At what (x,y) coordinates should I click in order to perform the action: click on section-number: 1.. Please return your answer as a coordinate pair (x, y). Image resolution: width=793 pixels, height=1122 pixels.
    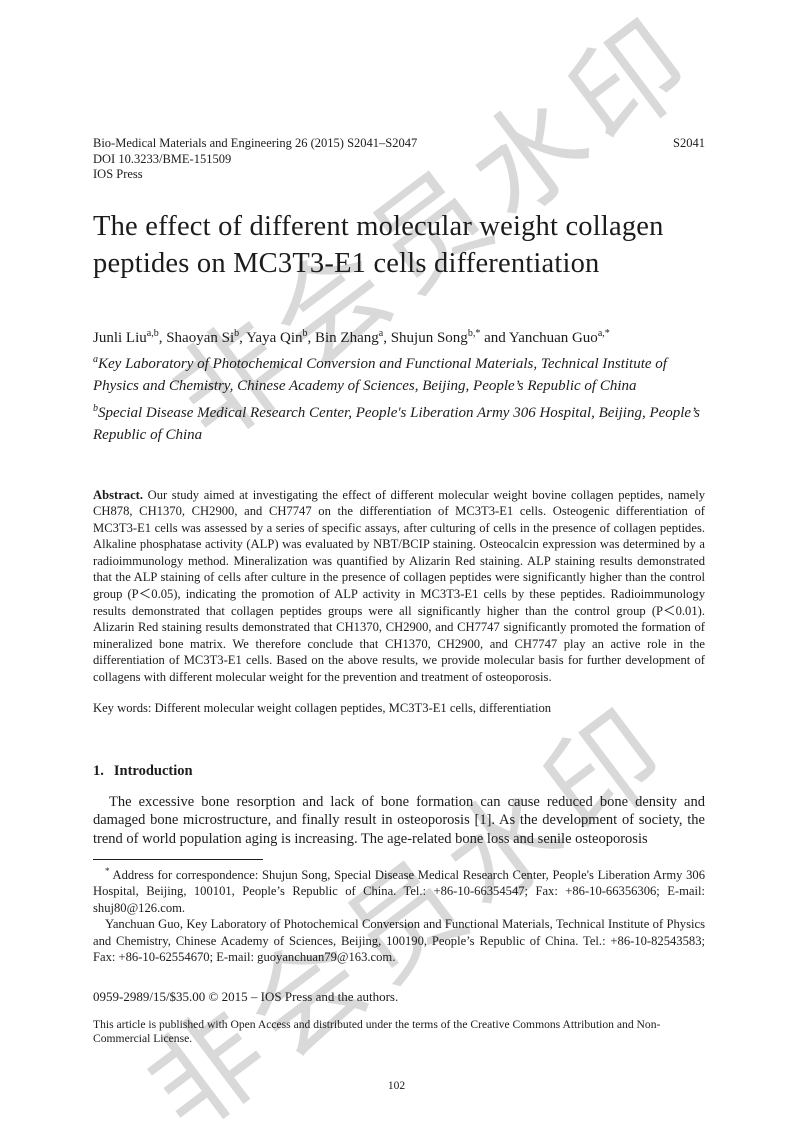
    Looking at the image, I should click on (98, 771).